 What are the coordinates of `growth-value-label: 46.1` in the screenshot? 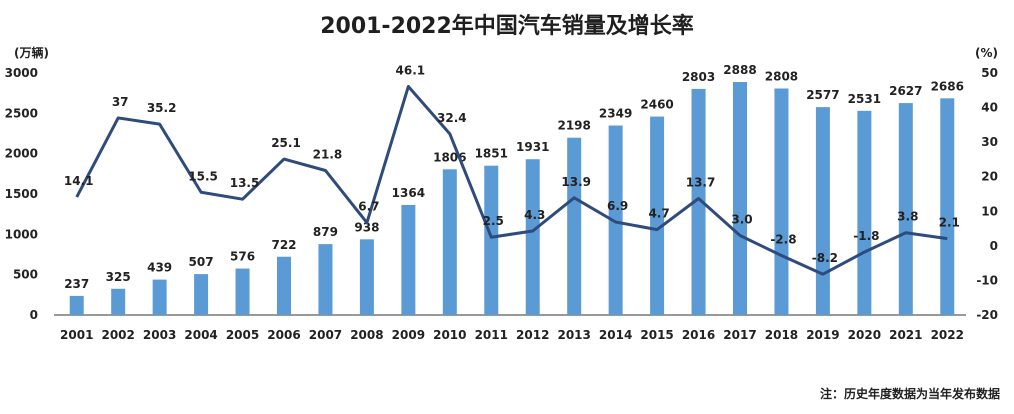 It's located at (411, 70).